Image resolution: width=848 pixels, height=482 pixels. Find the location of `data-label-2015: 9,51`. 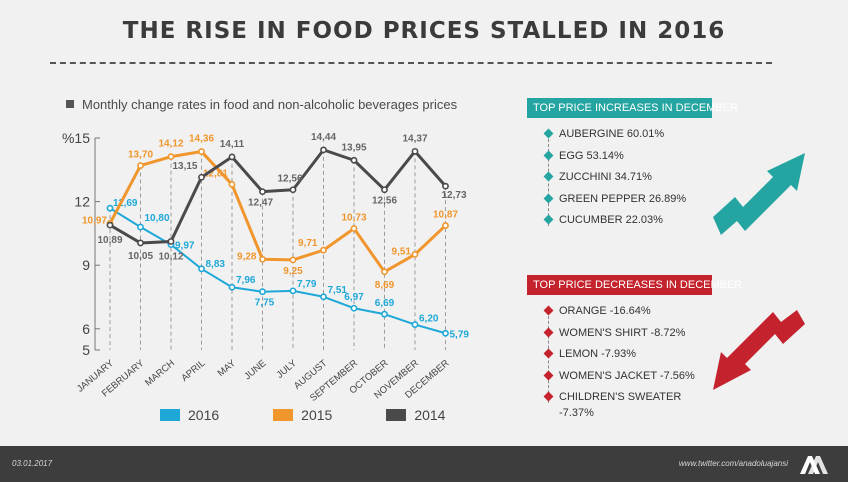

data-label-2015: 9,51 is located at coordinates (402, 251).